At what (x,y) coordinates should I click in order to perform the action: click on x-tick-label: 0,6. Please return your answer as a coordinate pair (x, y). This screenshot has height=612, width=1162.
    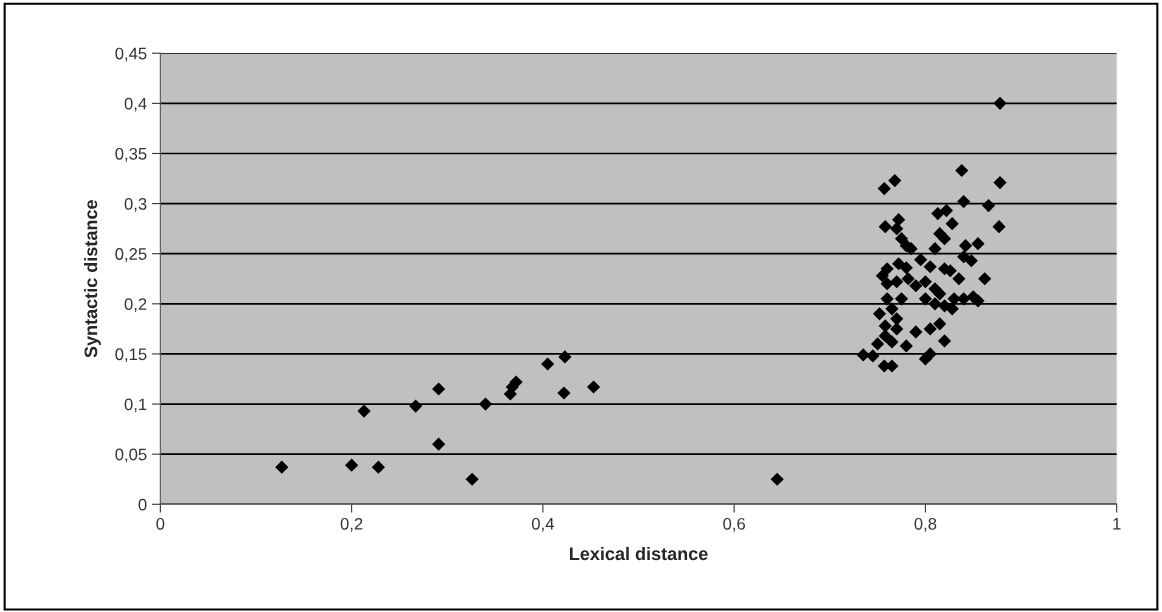
    Looking at the image, I should click on (734, 524).